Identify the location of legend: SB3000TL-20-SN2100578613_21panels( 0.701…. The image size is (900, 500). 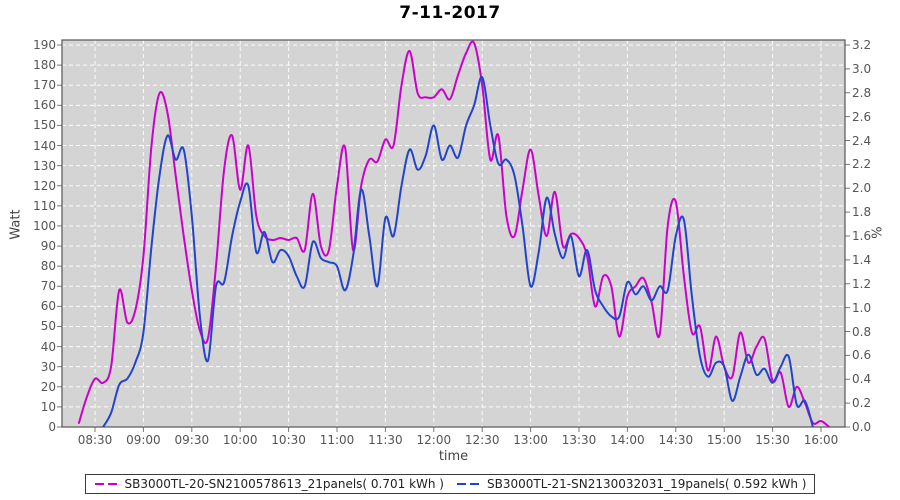
(450, 484).